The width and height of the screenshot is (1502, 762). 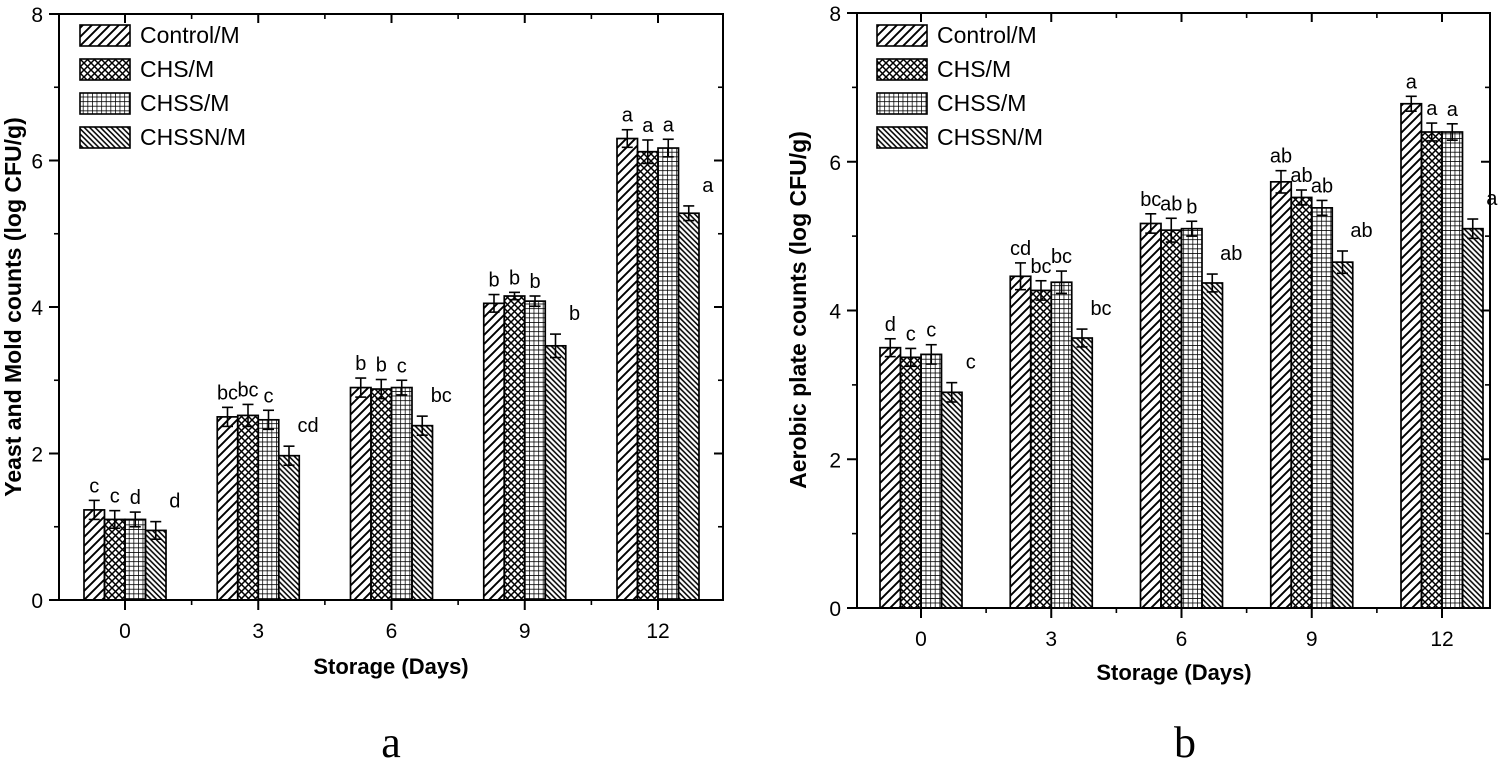 What do you see at coordinates (37, 455) in the screenshot?
I see `y-tick-label: 2` at bounding box center [37, 455].